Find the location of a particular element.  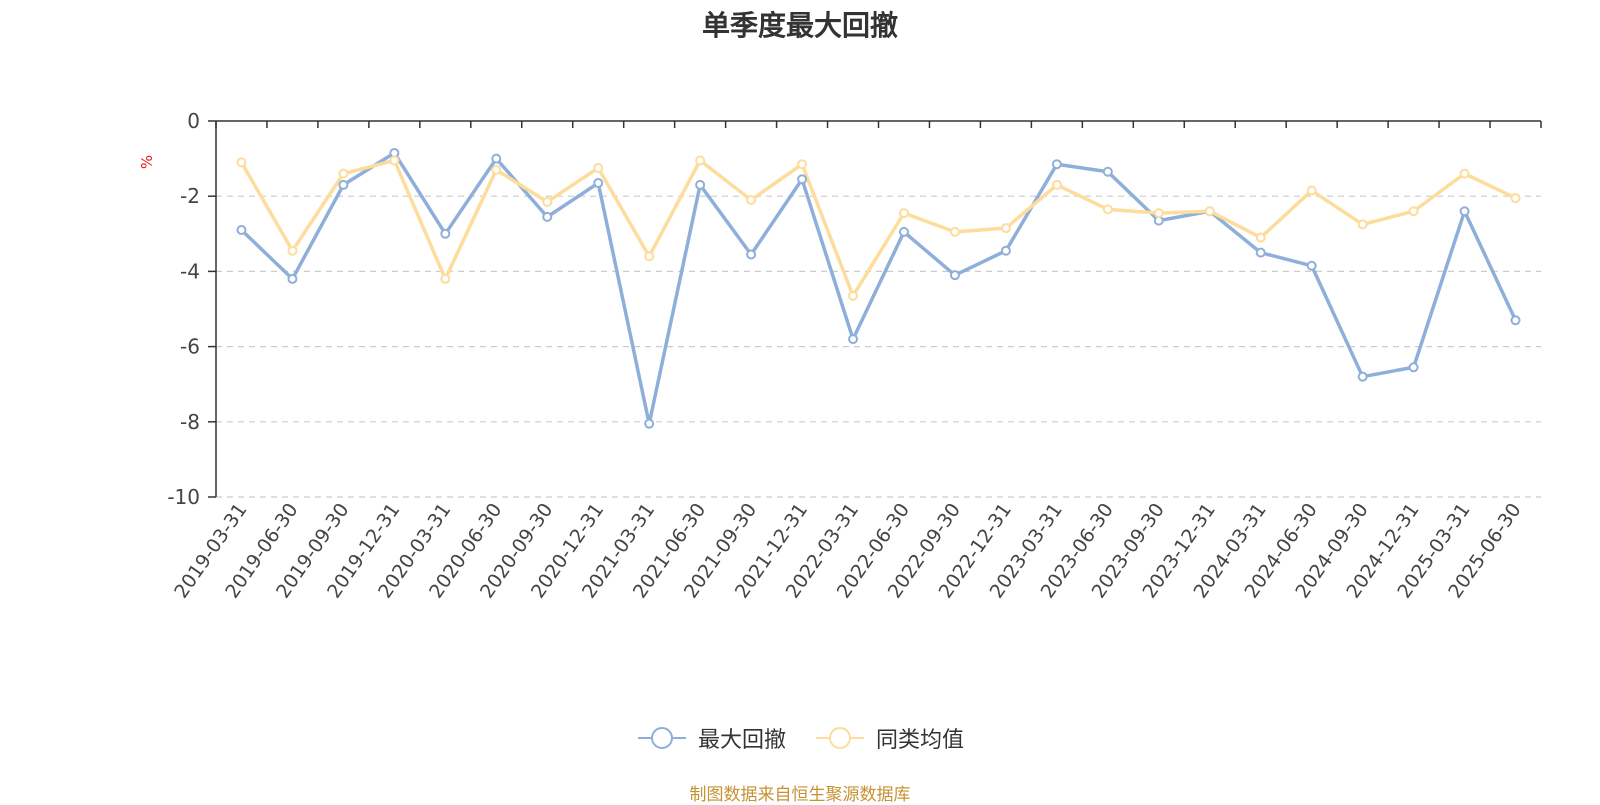

legend-item: 同类均值 is located at coordinates (889, 738).